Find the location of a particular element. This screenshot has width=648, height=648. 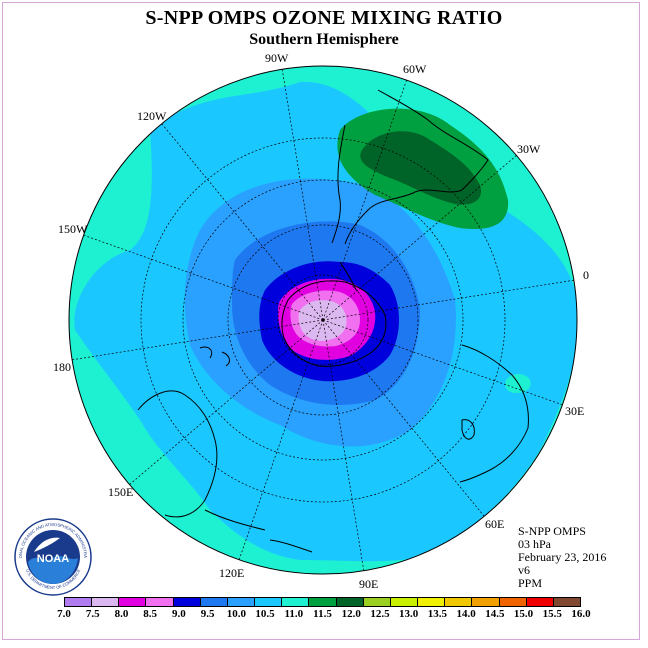

lon-label-90w: 90W is located at coordinates (277, 58).